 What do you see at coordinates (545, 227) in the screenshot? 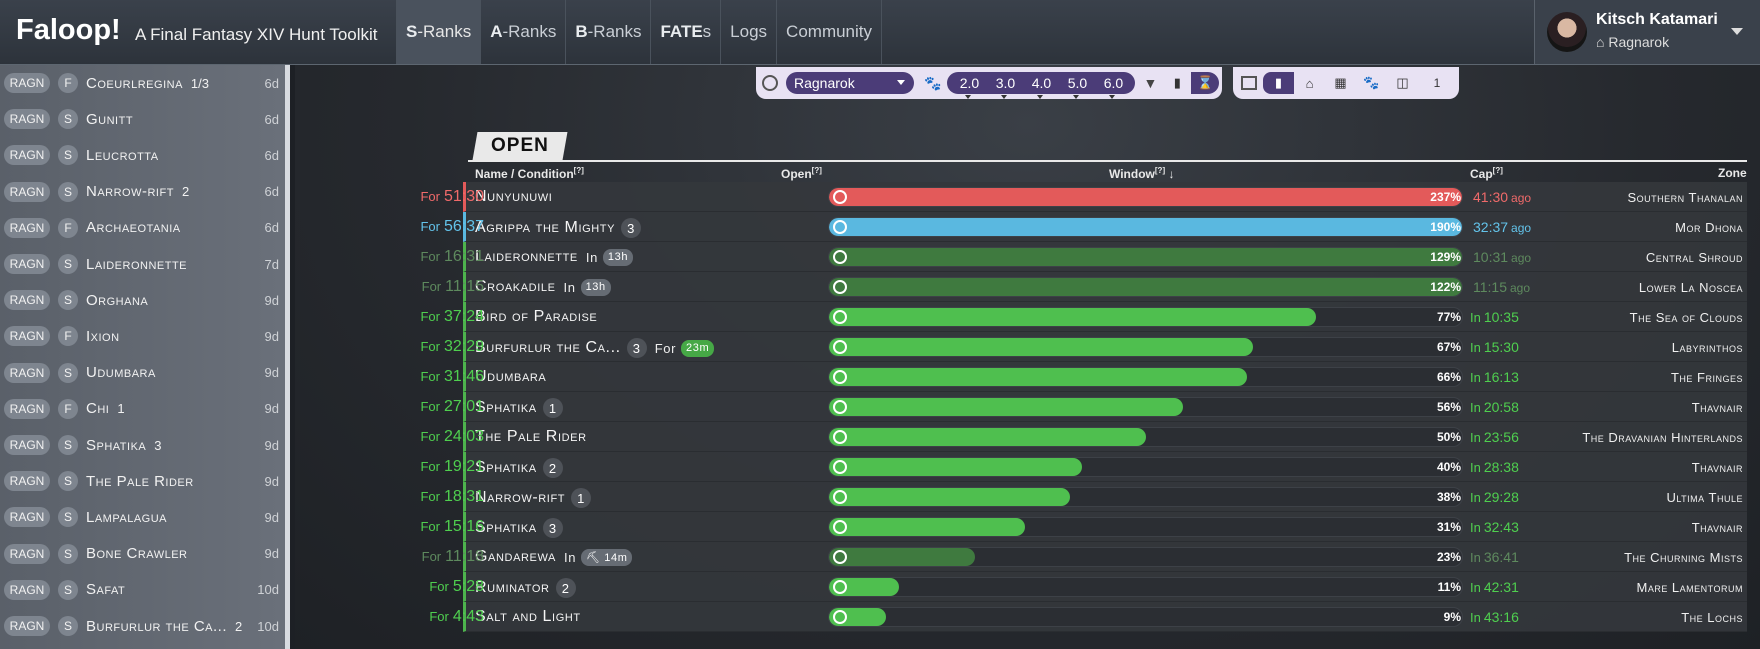
I see `mob-name: Agrippa the Mighty` at bounding box center [545, 227].